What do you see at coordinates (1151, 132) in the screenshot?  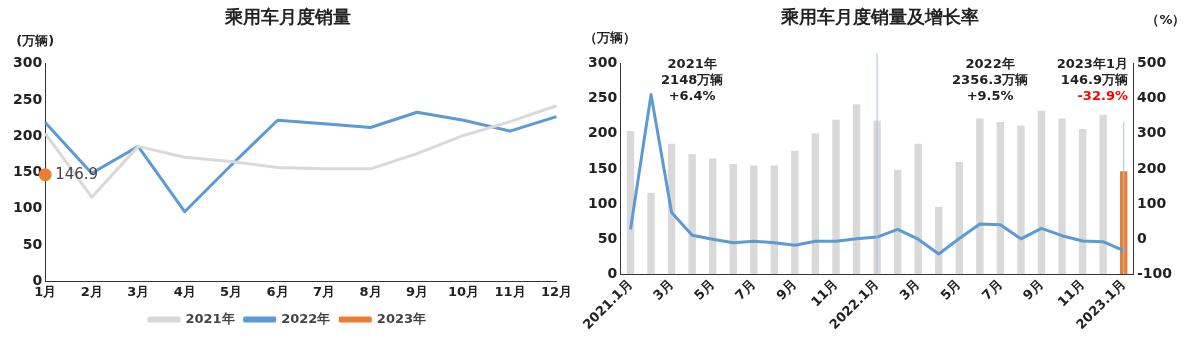 I see `y2-tick-label: 300` at bounding box center [1151, 132].